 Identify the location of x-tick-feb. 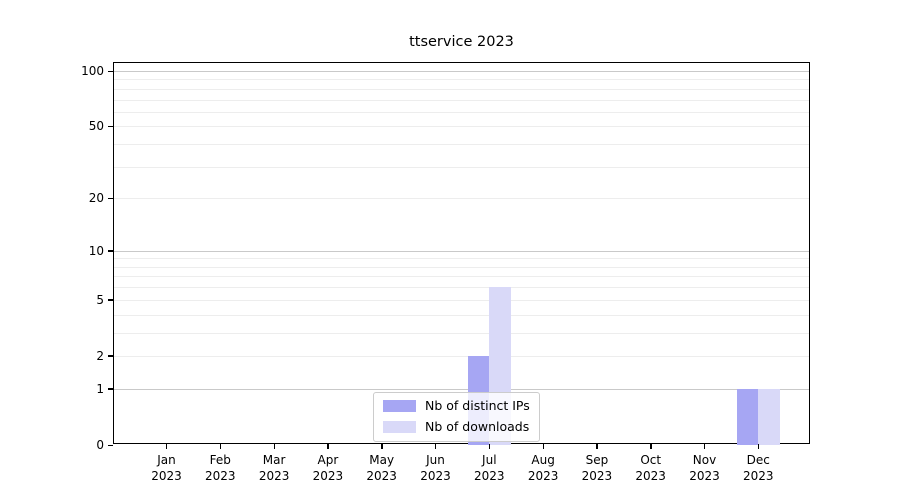
(220, 446).